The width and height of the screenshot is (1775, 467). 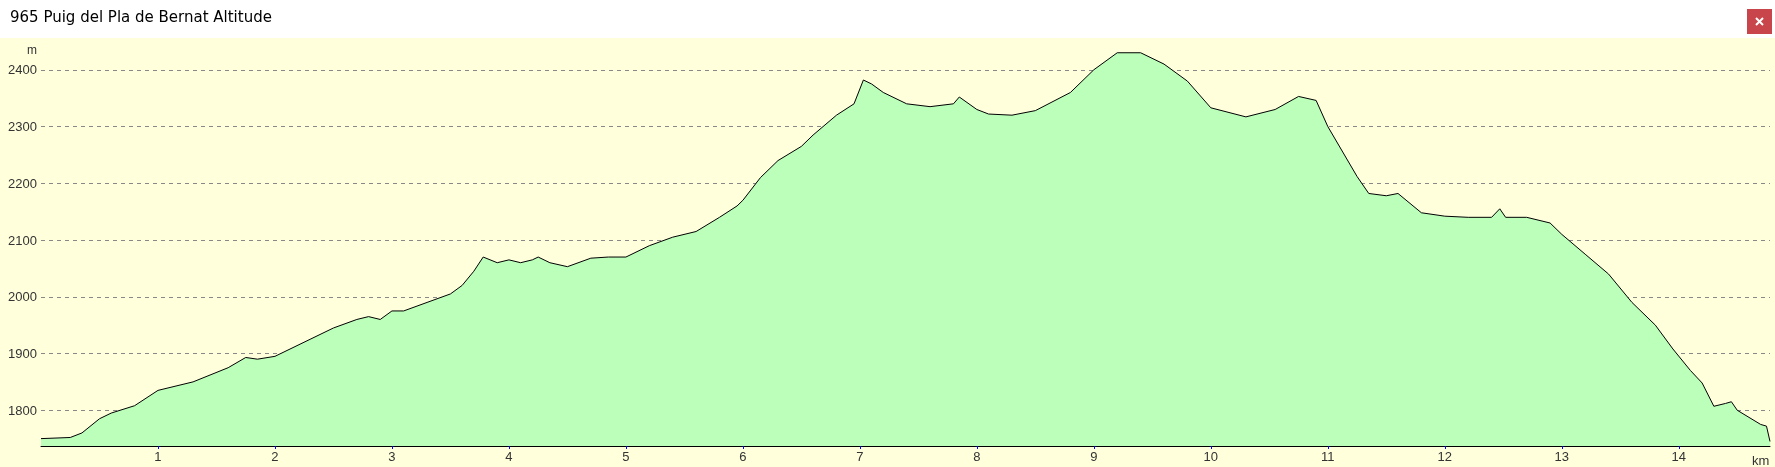 I want to click on x-tick-label: 11, so click(x=1328, y=456).